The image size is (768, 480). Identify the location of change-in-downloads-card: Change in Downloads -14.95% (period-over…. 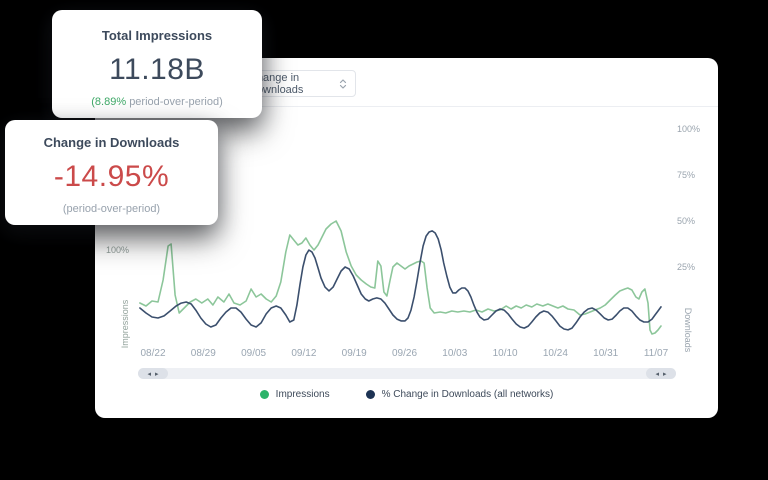
(111, 172).